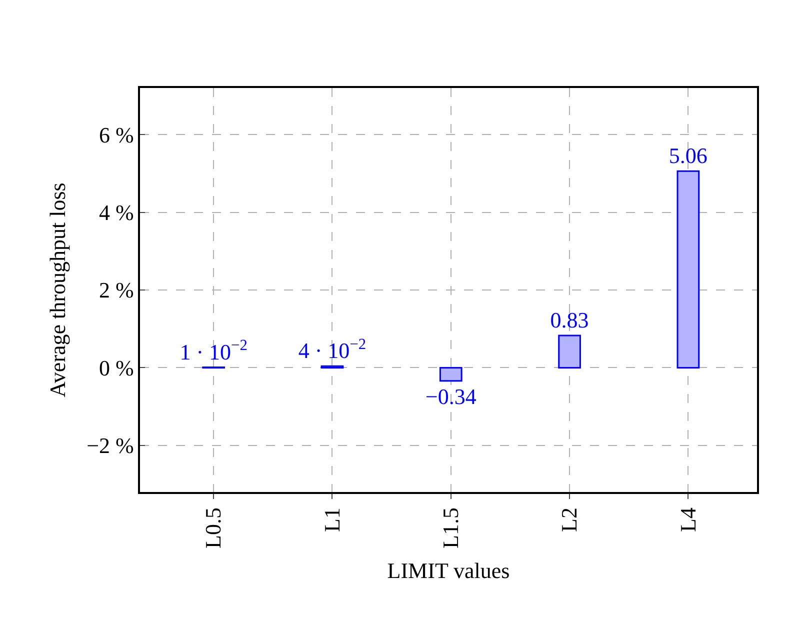 This screenshot has height=641, width=785. I want to click on x-tick-label: L1, so click(331, 520).